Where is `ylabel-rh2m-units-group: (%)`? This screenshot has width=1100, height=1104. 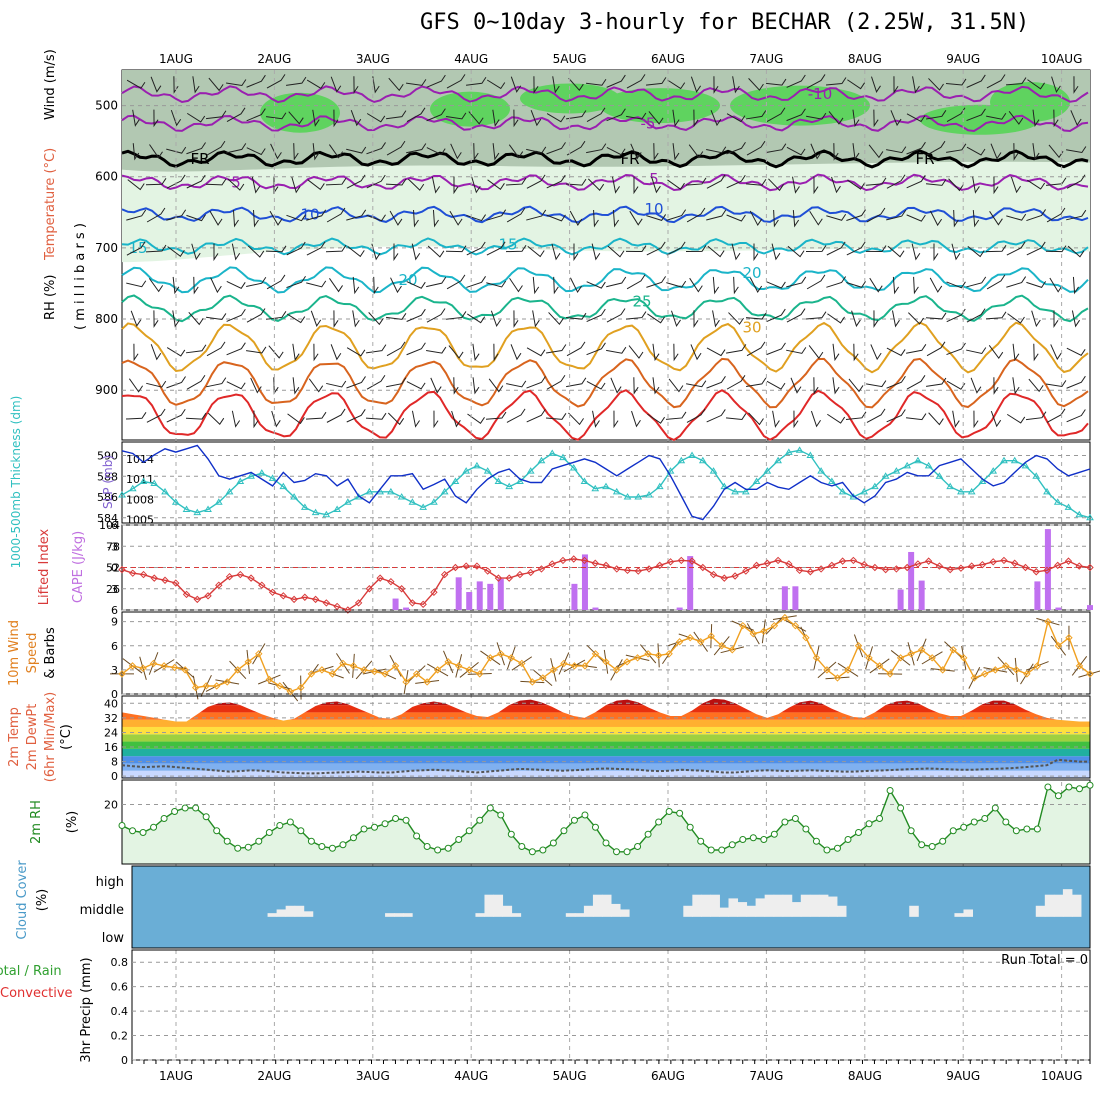
ylabel-rh2m-units-group: (%) is located at coordinates (72, 822).